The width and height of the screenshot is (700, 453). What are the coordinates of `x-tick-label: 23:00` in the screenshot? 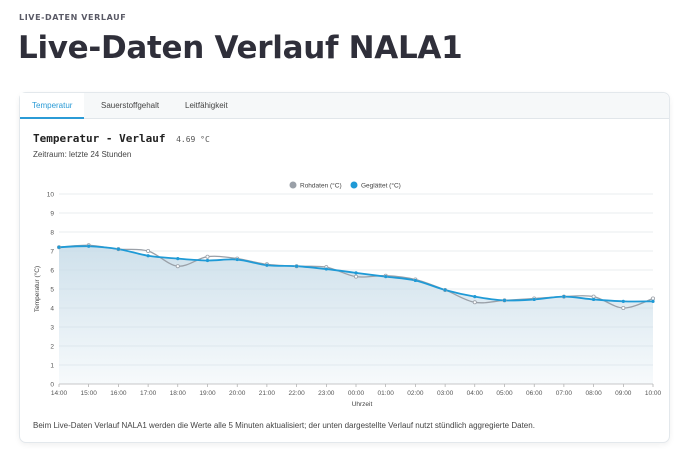 It's located at (326, 393).